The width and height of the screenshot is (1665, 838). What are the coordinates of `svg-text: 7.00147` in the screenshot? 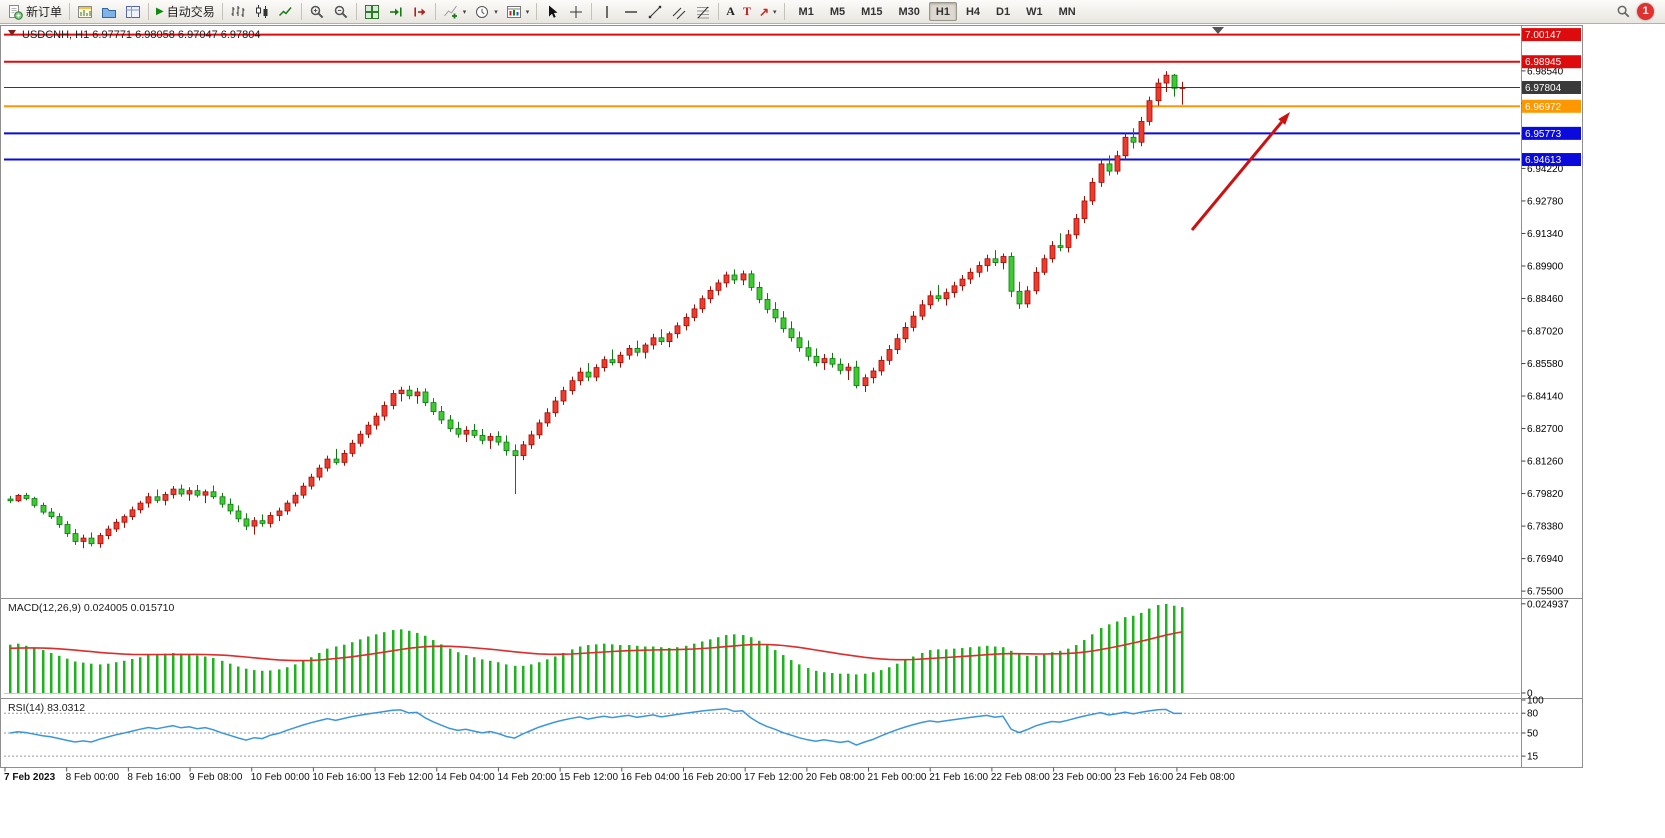 It's located at (1543, 35).